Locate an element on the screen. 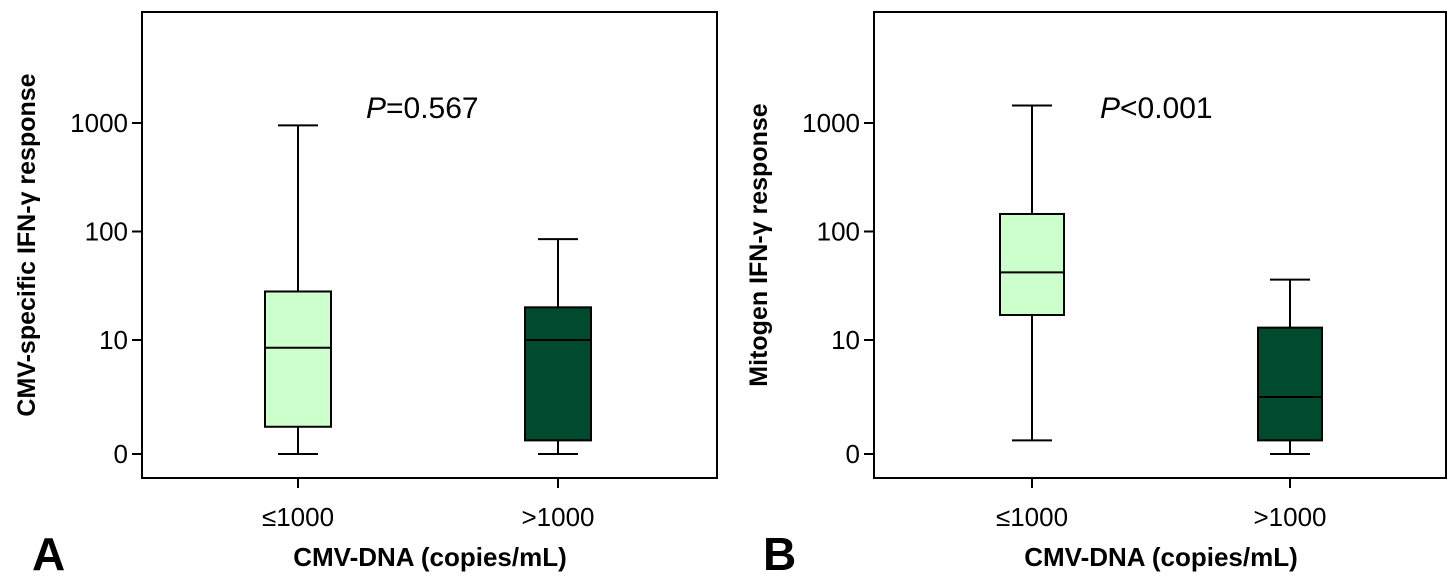 The height and width of the screenshot is (577, 1451). box-a-gt1000 is located at coordinates (558, 374).